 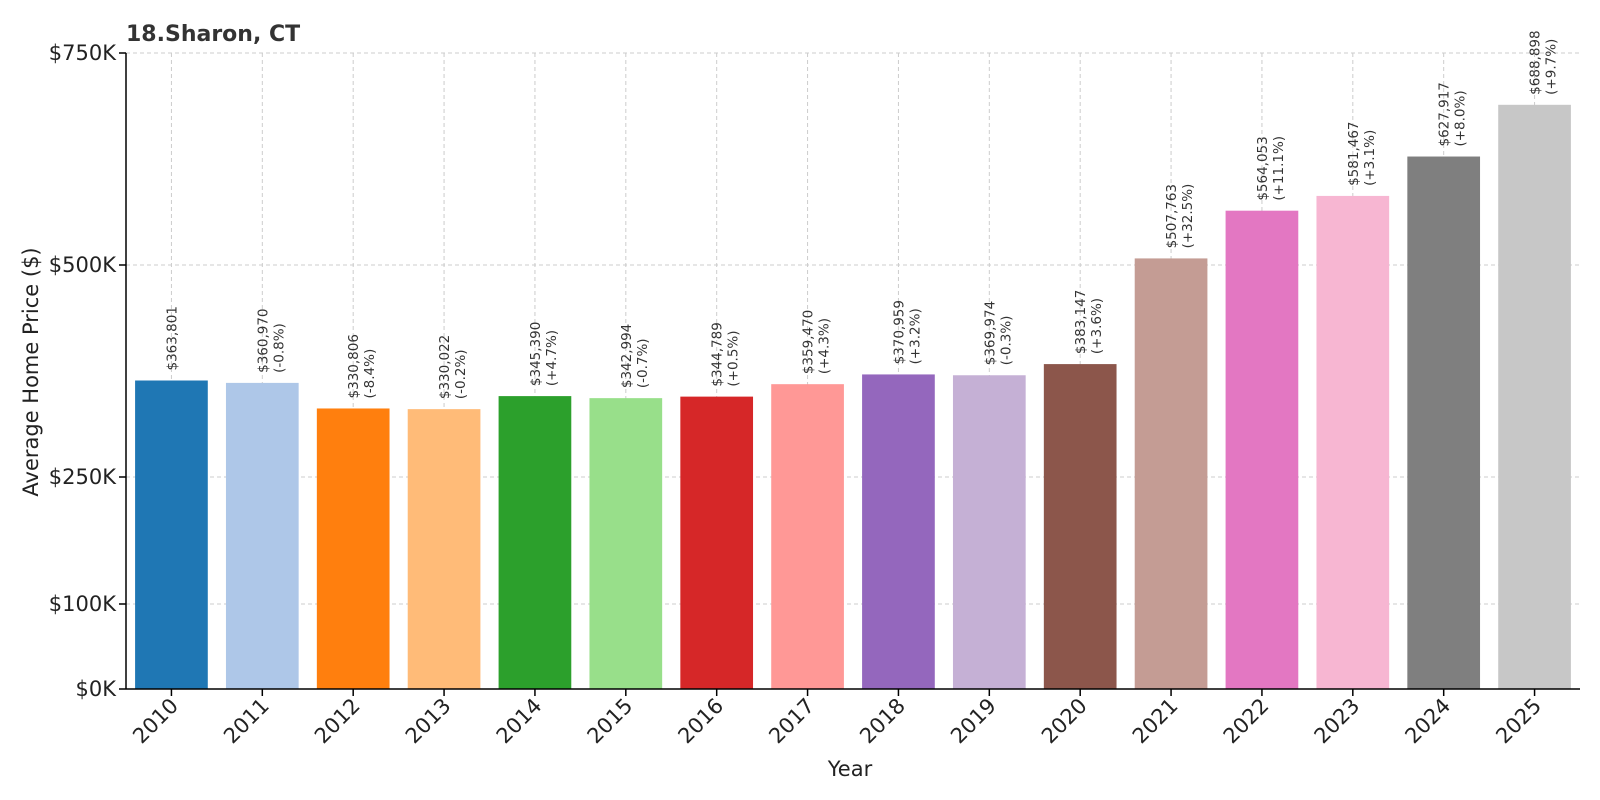 I want to click on bar-value-label: $363,801, so click(x=172, y=338).